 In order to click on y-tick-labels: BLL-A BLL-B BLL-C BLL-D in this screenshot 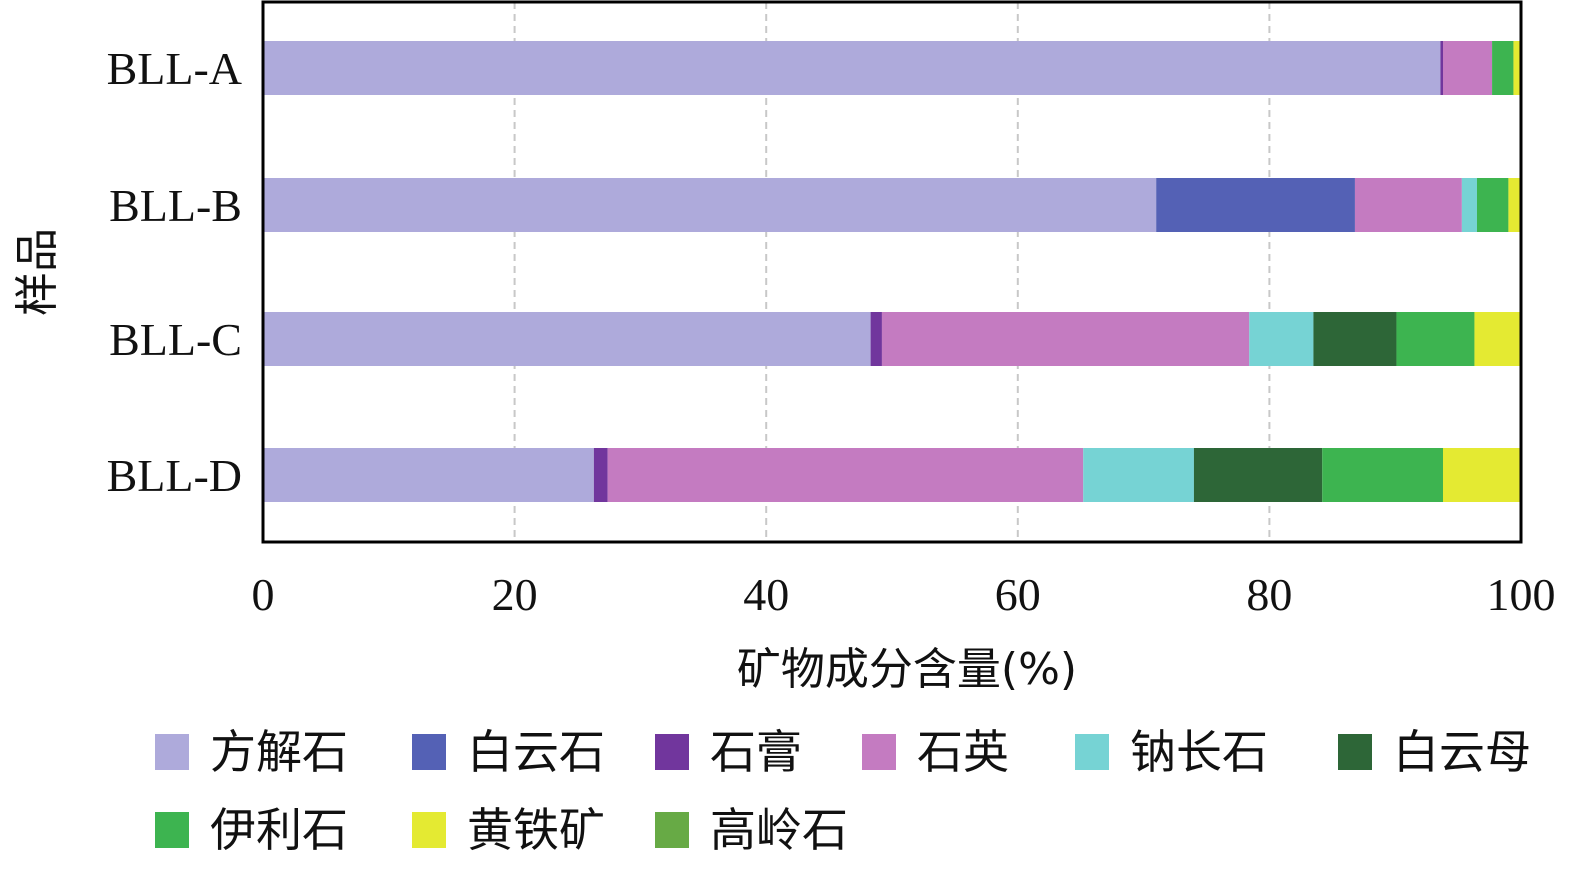, I will do `click(174, 272)`.